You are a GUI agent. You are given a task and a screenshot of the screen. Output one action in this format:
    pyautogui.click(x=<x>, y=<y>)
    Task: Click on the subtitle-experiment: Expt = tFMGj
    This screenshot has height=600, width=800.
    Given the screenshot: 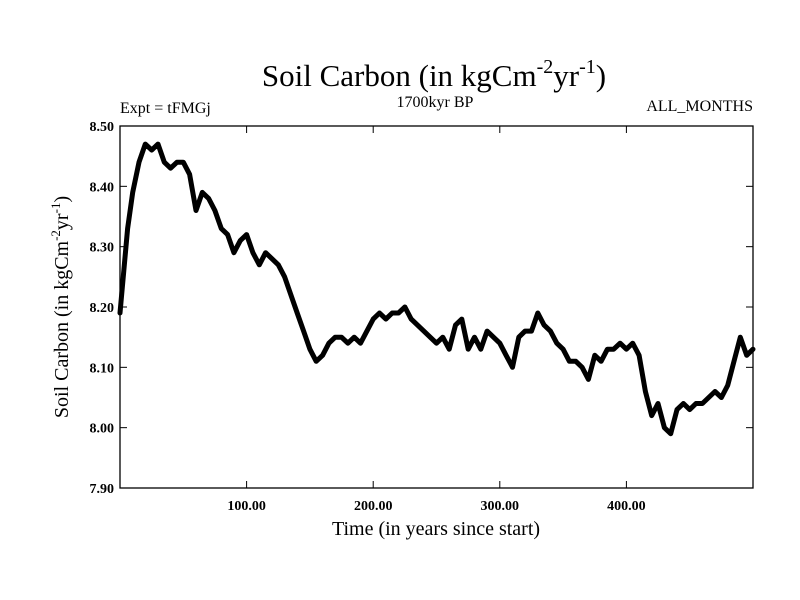 What is the action you would take?
    pyautogui.click(x=165, y=108)
    